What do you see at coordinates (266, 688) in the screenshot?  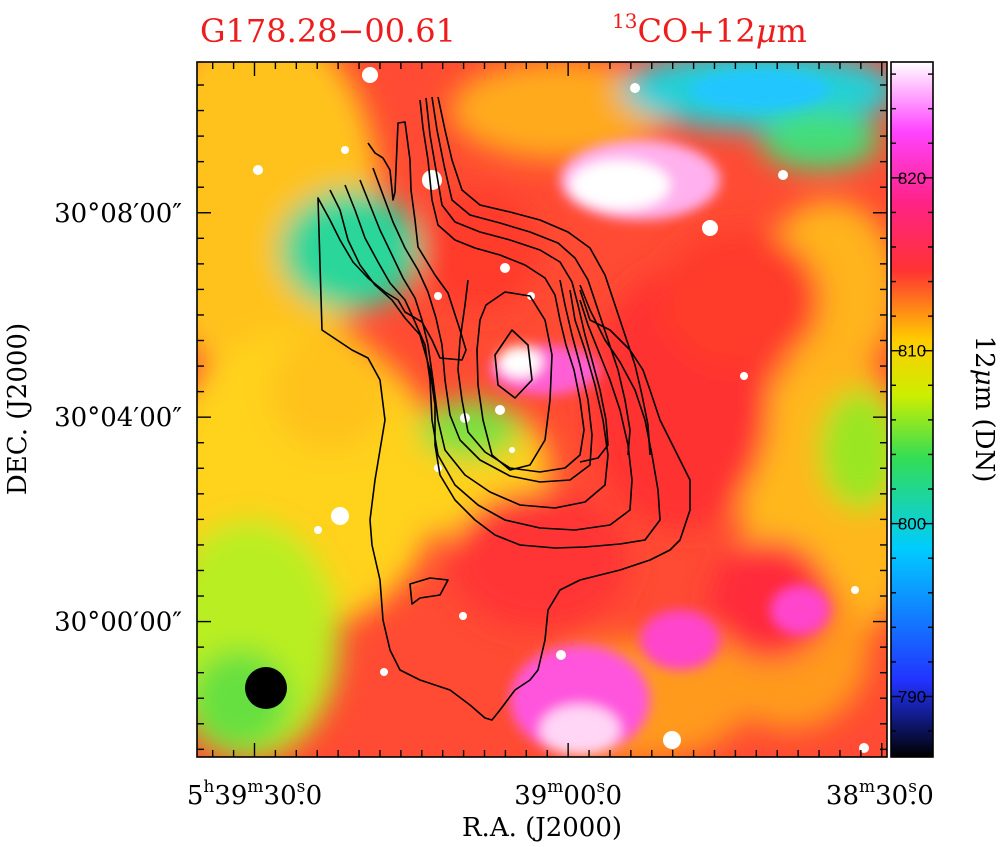 I see `beam-marker` at bounding box center [266, 688].